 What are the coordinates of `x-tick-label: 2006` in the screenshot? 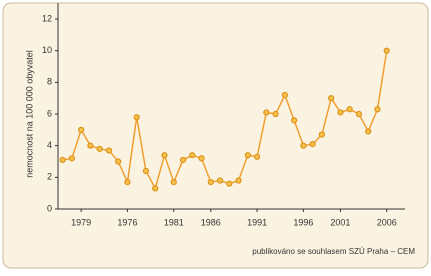 It's located at (387, 222).